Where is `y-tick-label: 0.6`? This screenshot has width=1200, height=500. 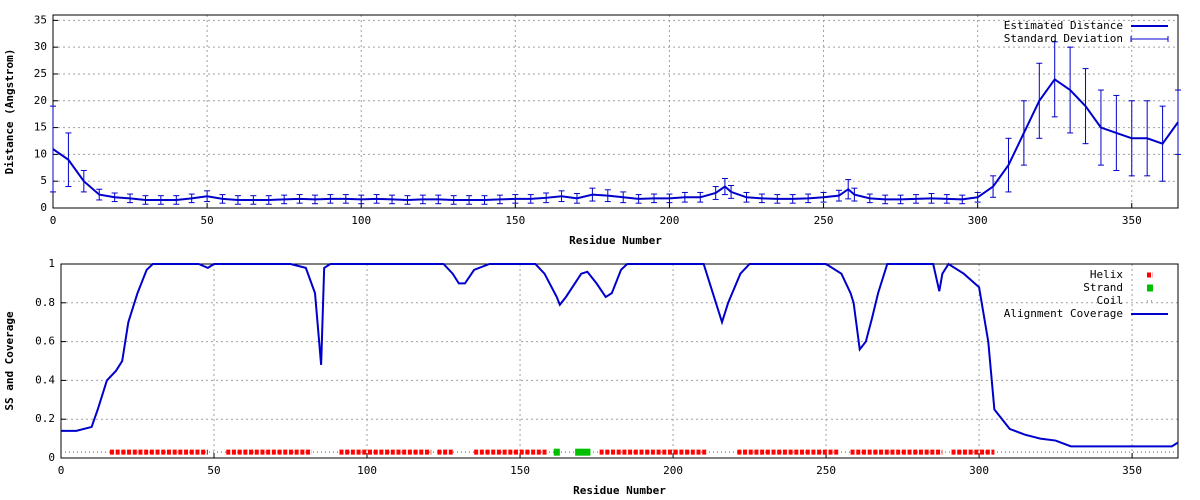 y-tick-label: 0.6 is located at coordinates (45, 341).